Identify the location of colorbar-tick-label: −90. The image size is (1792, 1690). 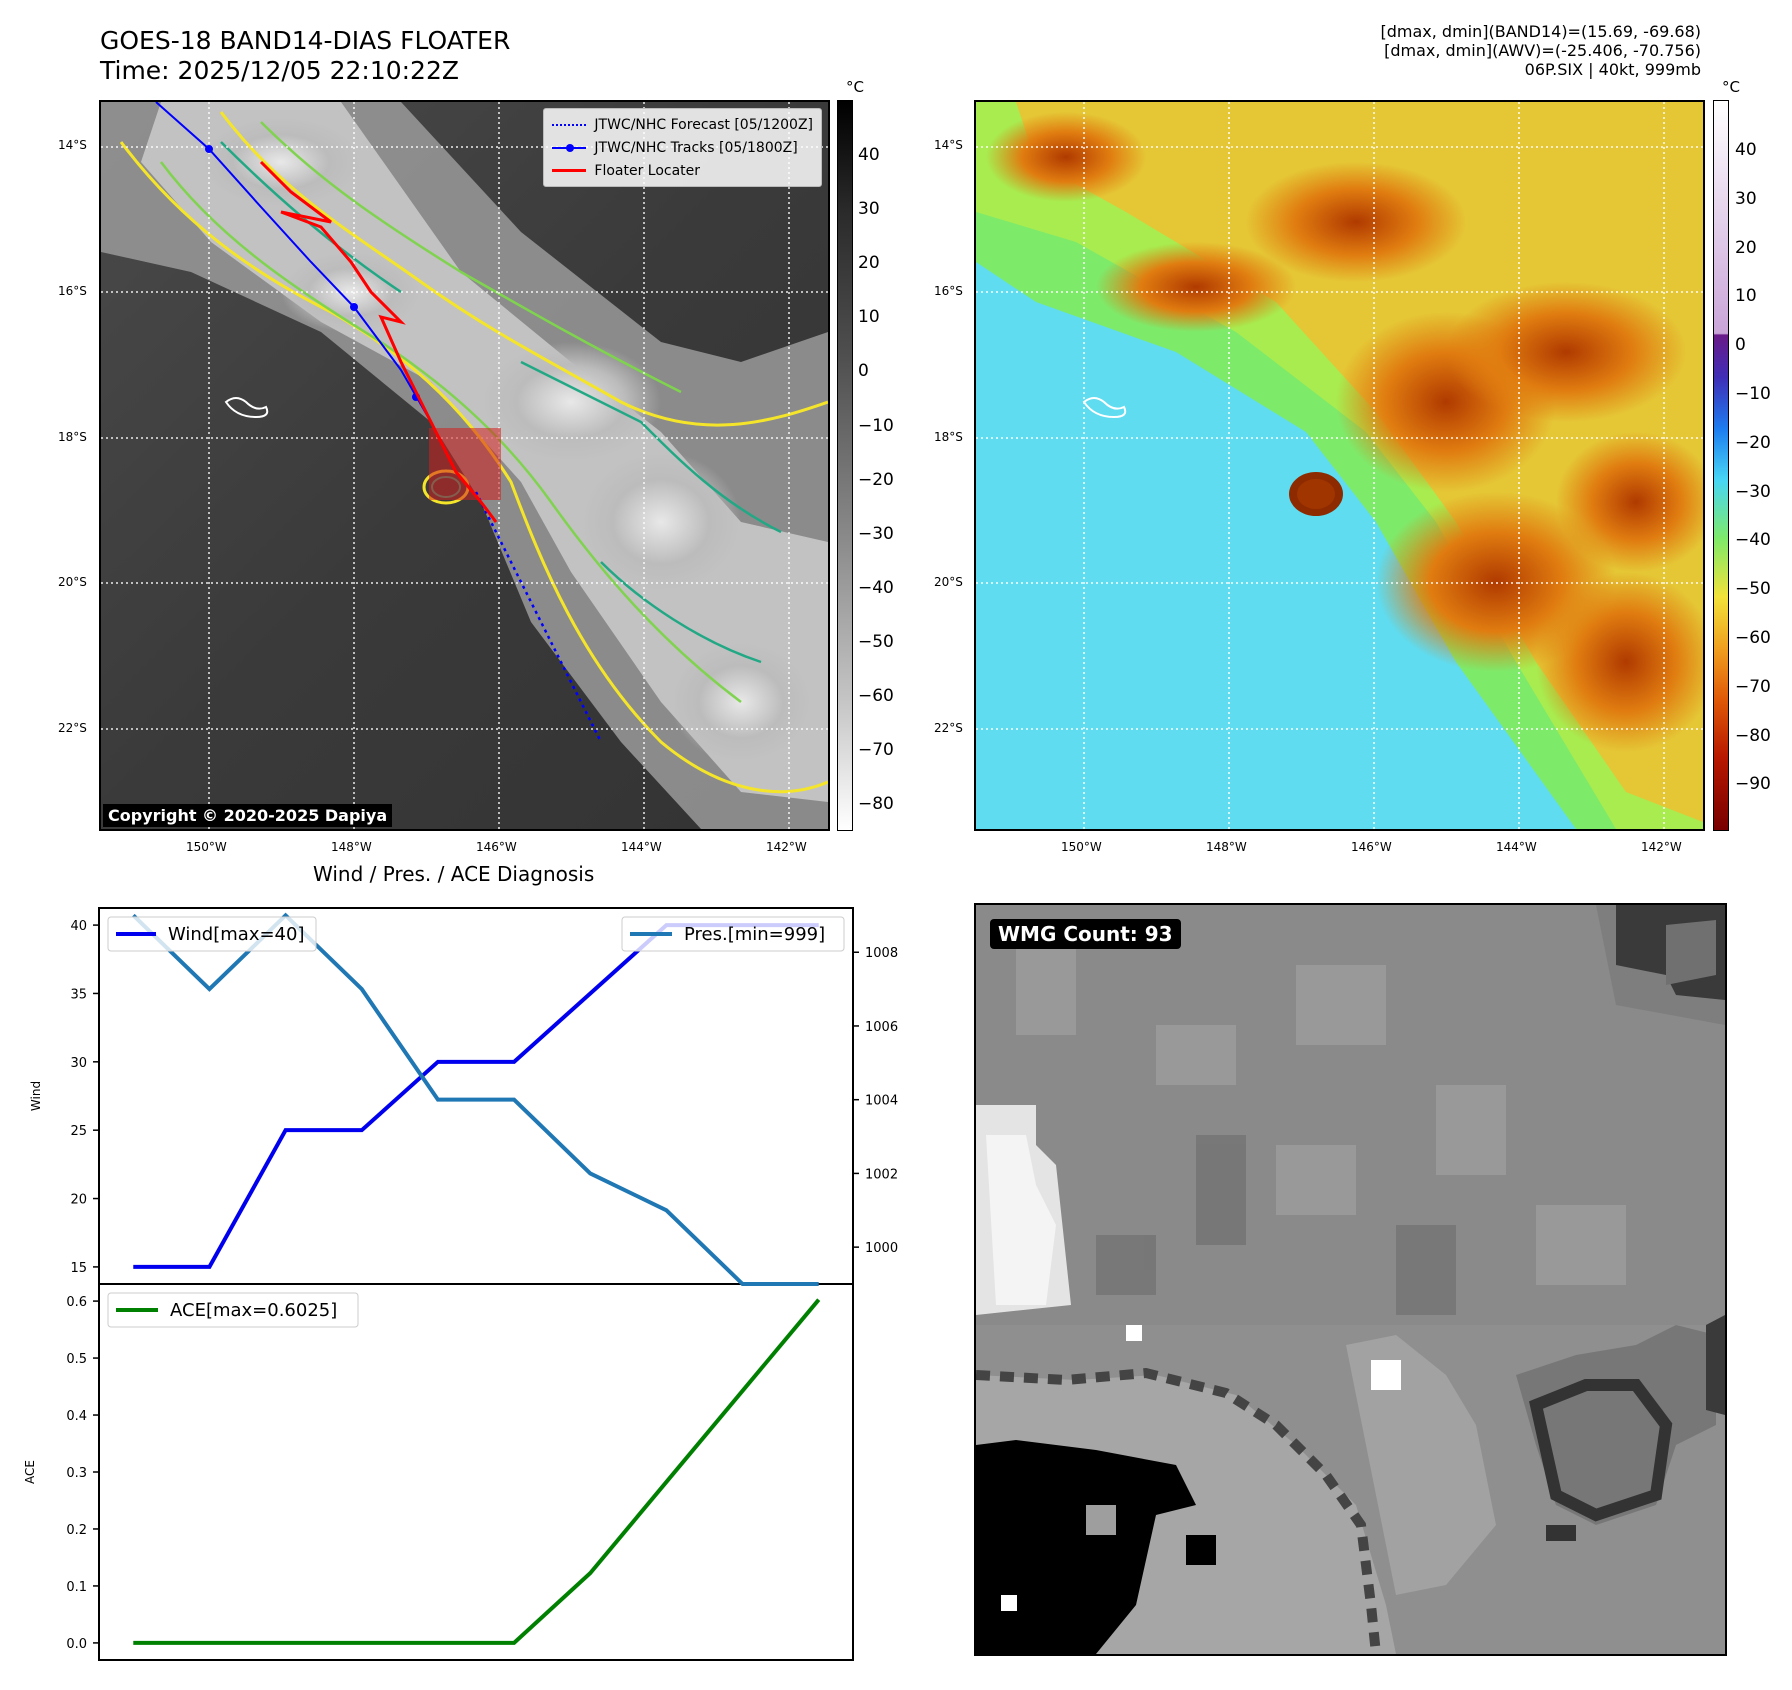
(1753, 784).